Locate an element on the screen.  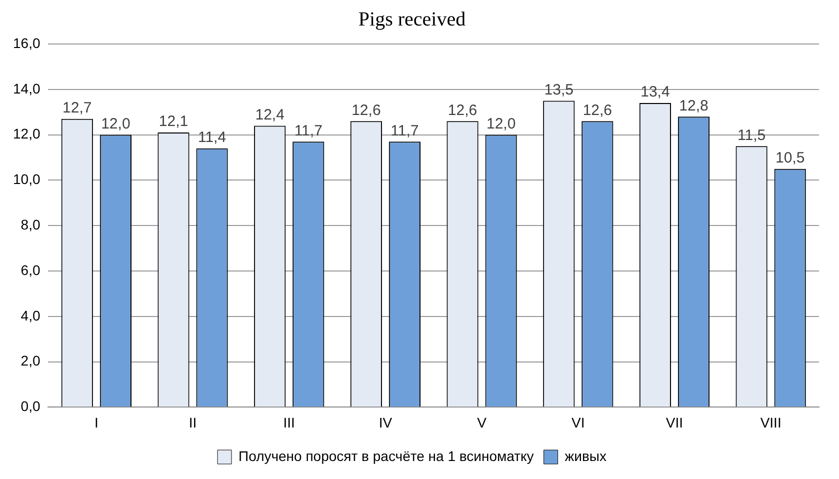
y-tick-label: 14,0 is located at coordinates (26, 88).